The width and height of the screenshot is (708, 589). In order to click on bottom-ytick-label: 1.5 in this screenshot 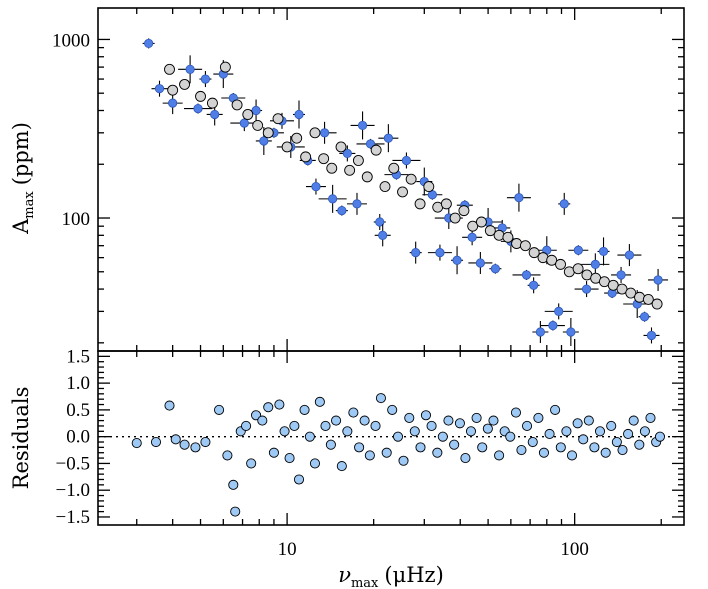, I will do `click(78, 356)`.